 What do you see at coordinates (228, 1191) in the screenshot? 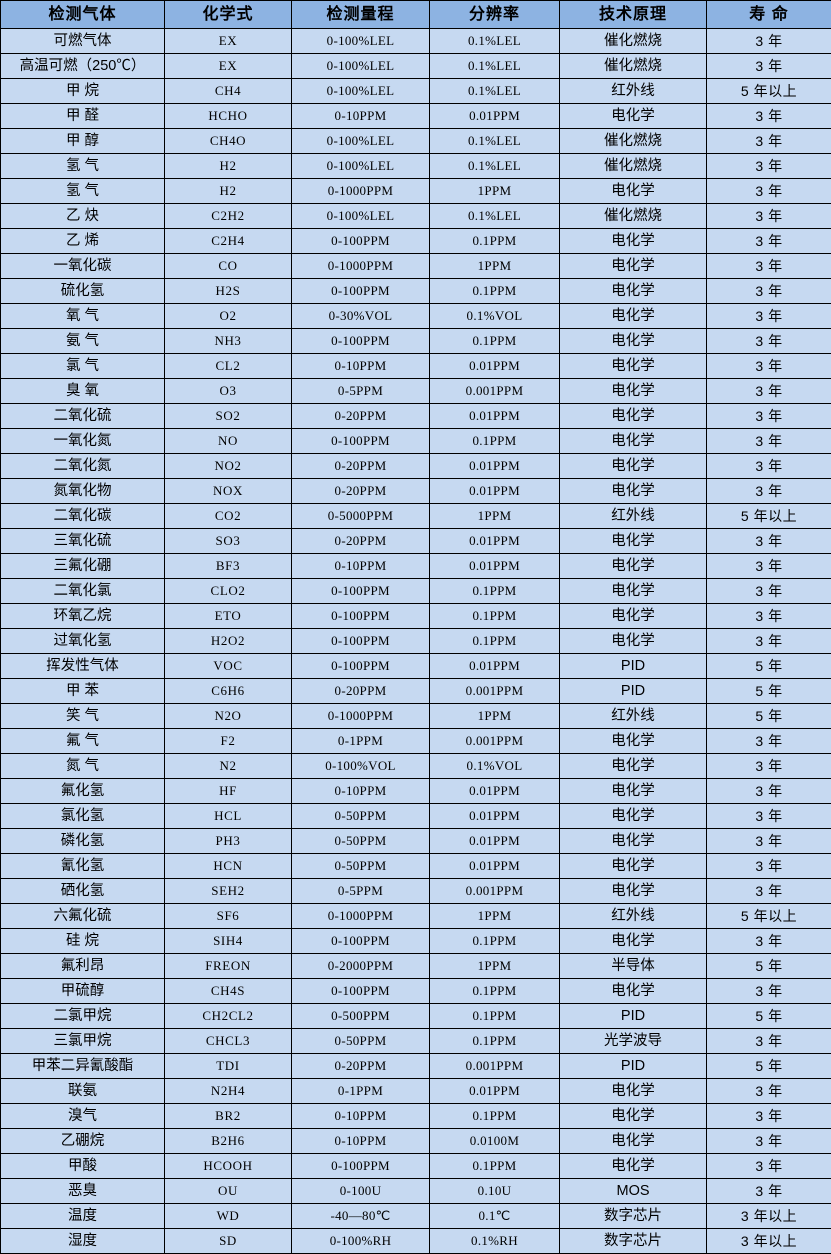
I see `cell-chemical-formula: OU` at bounding box center [228, 1191].